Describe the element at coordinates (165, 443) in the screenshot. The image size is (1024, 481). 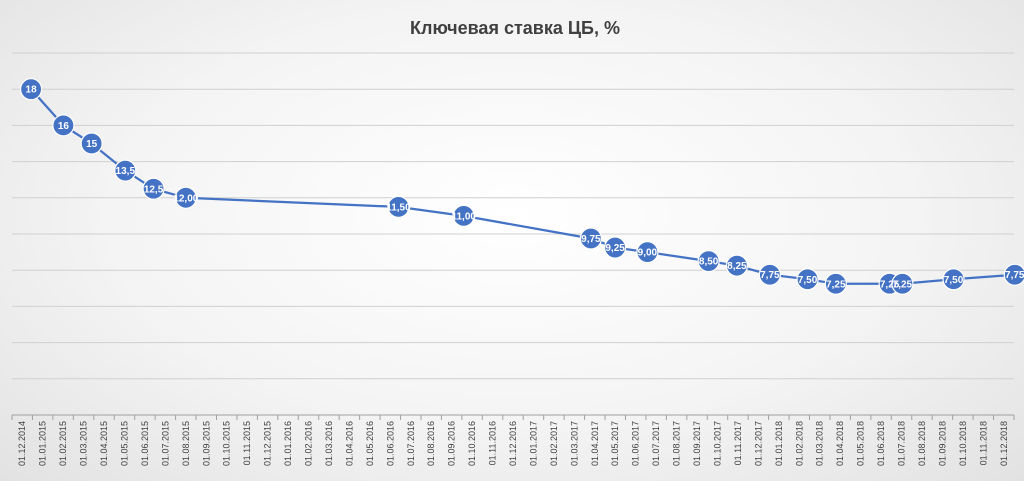
I see `x-tick-label: 01.07.2015` at that location.